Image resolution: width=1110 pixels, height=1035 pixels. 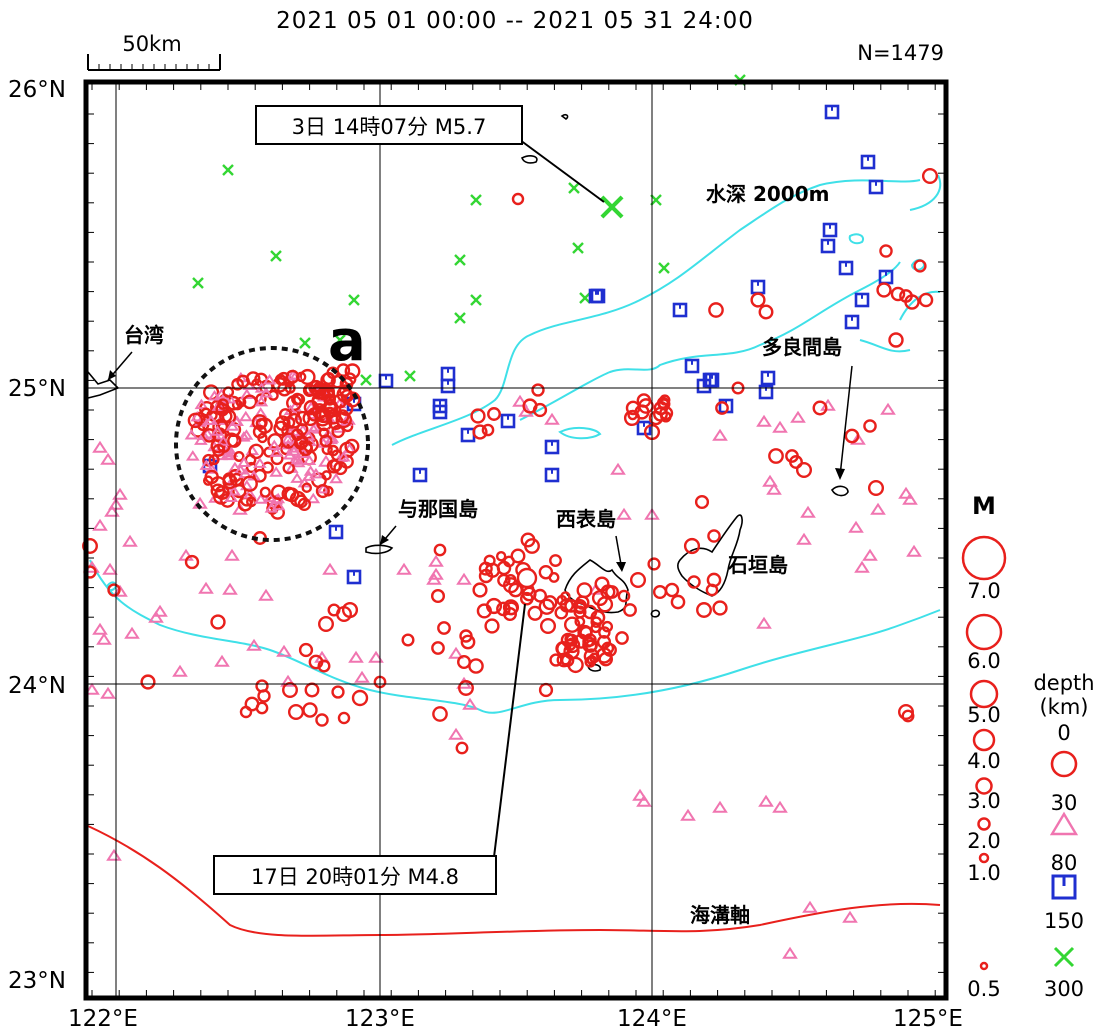 What do you see at coordinates (355, 875) in the screenshot?
I see `event-annotation-m48: 17日 20時01分 M4.8` at bounding box center [355, 875].